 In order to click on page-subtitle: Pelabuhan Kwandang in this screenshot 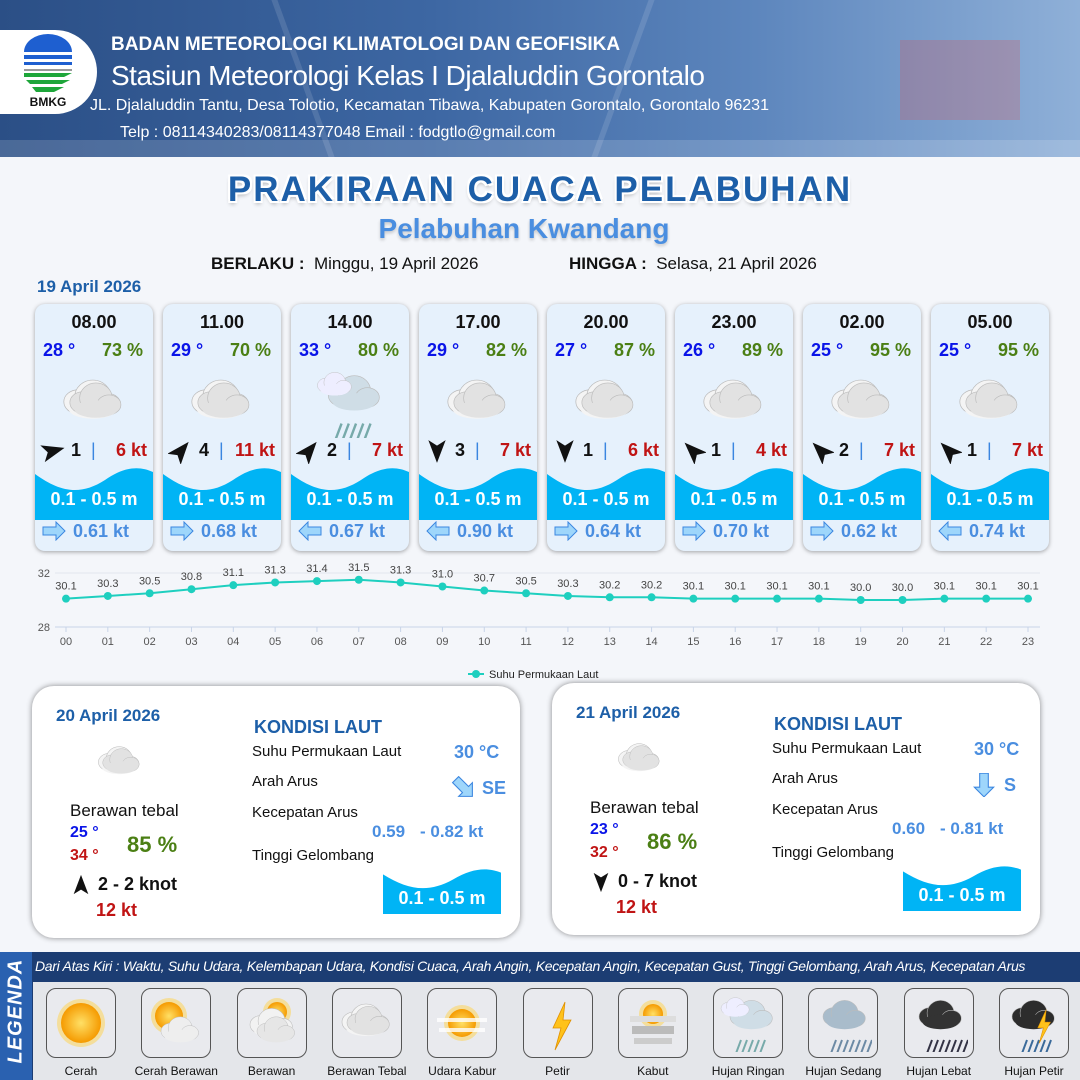, I will do `click(524, 228)`.